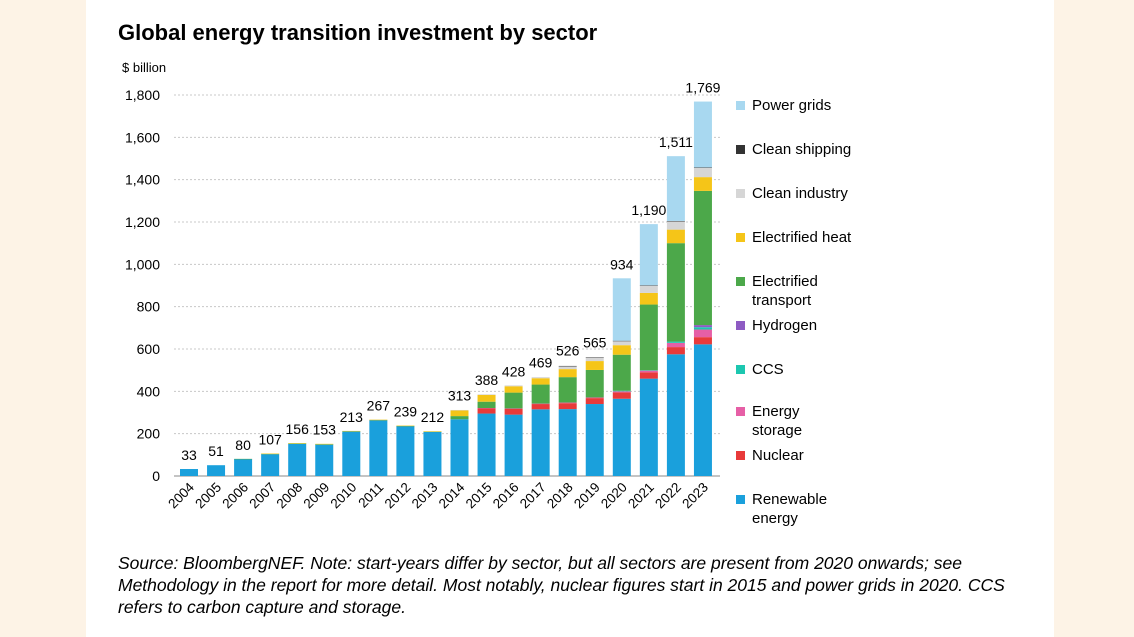 This screenshot has height=637, width=1134. What do you see at coordinates (149, 391) in the screenshot?
I see `y-tick-label: 400` at bounding box center [149, 391].